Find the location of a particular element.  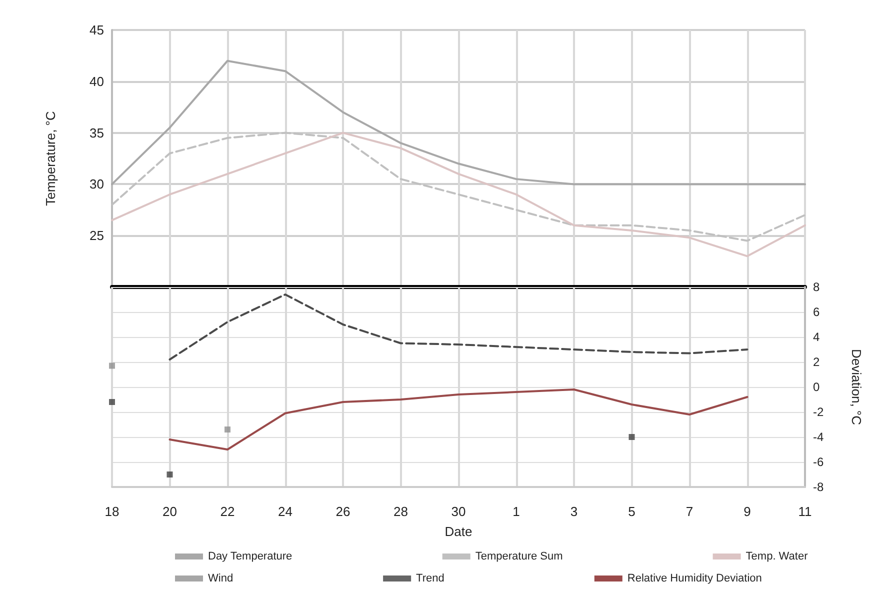

y2-tick-label: -8 is located at coordinates (818, 487).